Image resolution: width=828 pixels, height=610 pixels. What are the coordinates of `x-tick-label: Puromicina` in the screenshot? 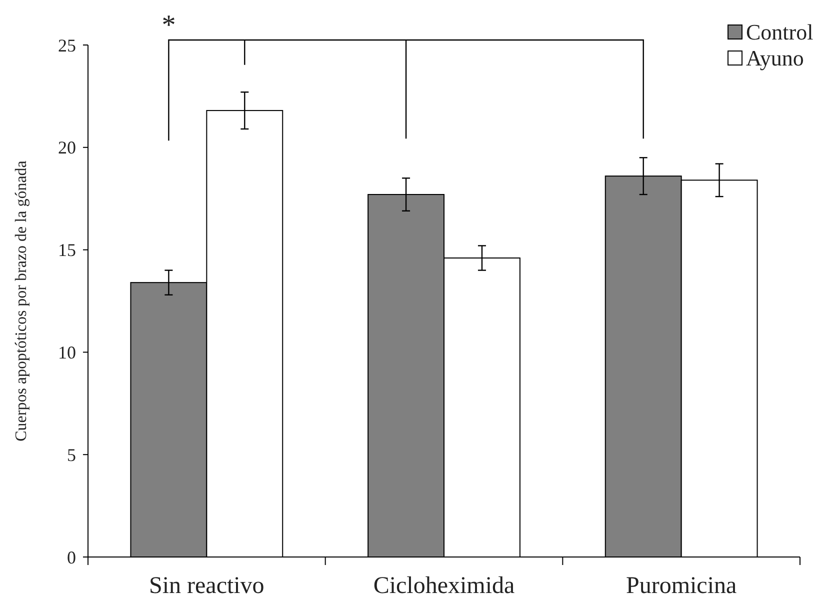 It's located at (681, 586).